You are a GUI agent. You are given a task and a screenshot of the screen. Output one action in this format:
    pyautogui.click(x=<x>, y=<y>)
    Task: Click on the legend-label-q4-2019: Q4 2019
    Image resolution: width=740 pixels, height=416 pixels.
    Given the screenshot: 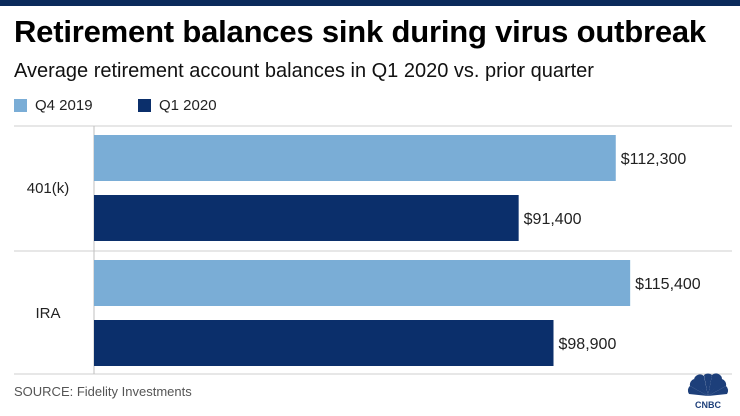 What is the action you would take?
    pyautogui.click(x=64, y=105)
    